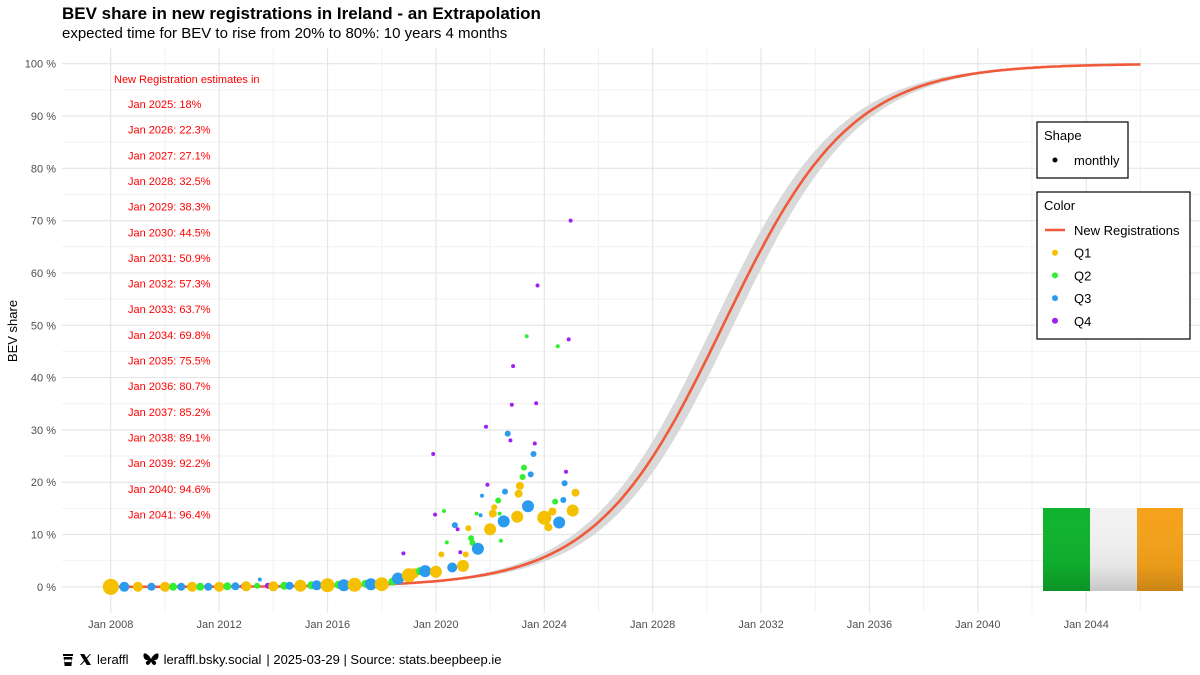 This screenshot has height=675, width=1200. I want to click on x-tick-label: Jan 2044, so click(1086, 625).